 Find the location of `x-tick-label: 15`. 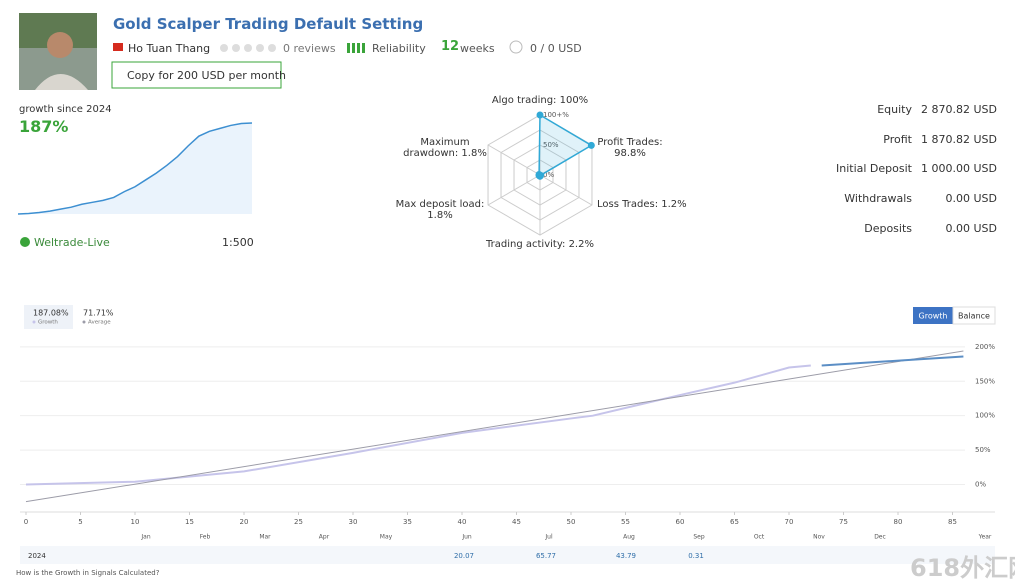

x-tick-label: 15 is located at coordinates (189, 522).